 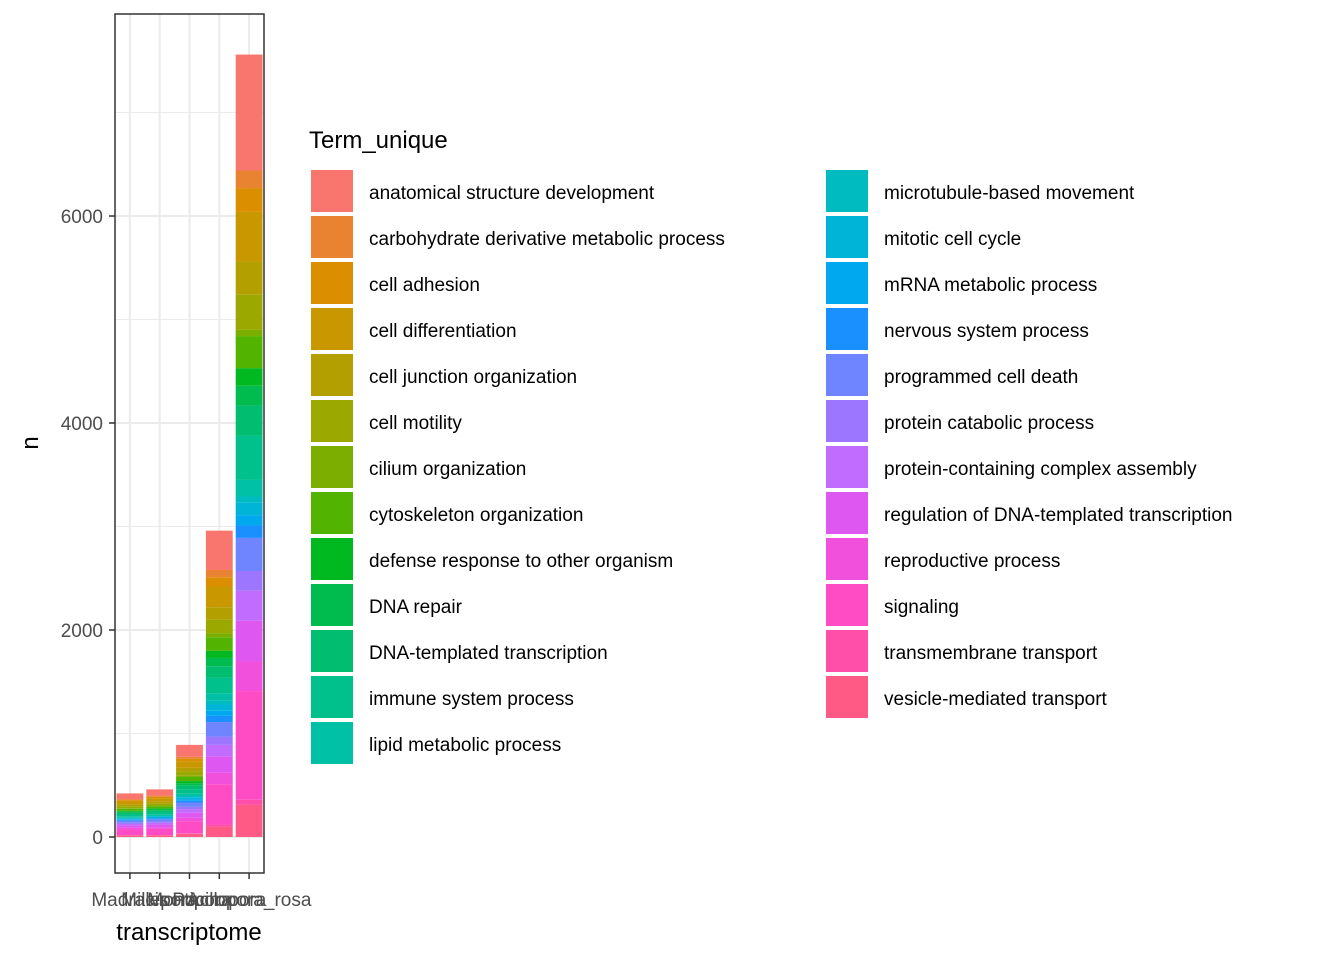 What do you see at coordinates (378, 140) in the screenshot?
I see `legend-title: Term_unique` at bounding box center [378, 140].